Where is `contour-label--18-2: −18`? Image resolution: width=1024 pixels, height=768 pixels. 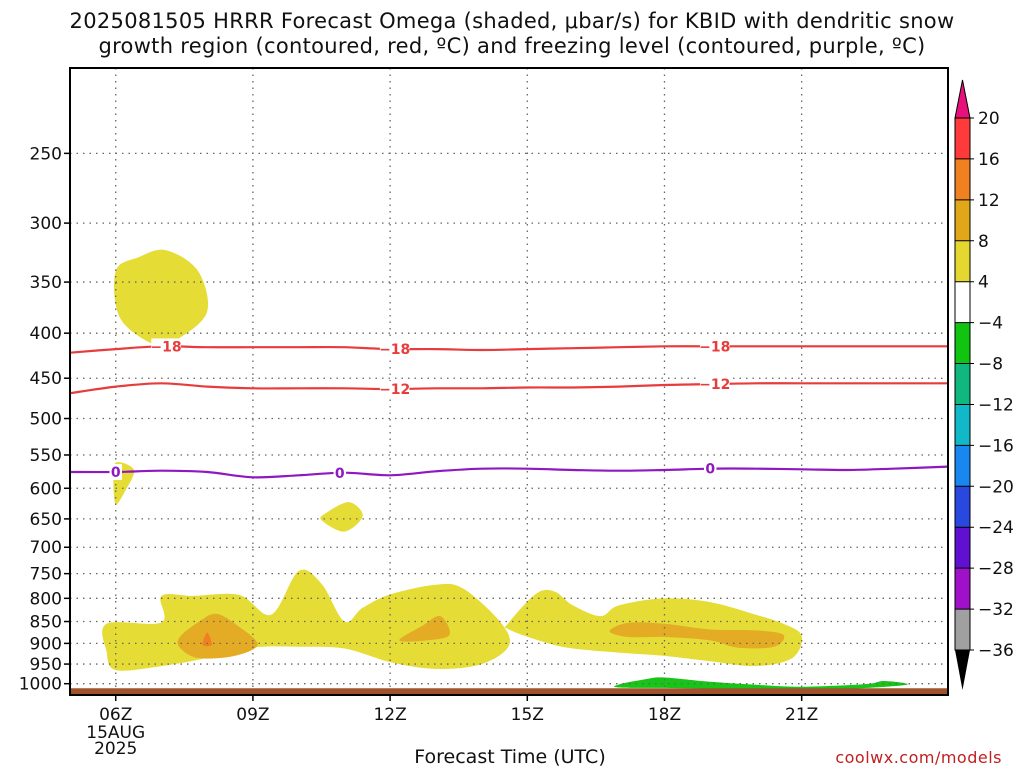 contour-label--18-2: −18 is located at coordinates (714, 347).